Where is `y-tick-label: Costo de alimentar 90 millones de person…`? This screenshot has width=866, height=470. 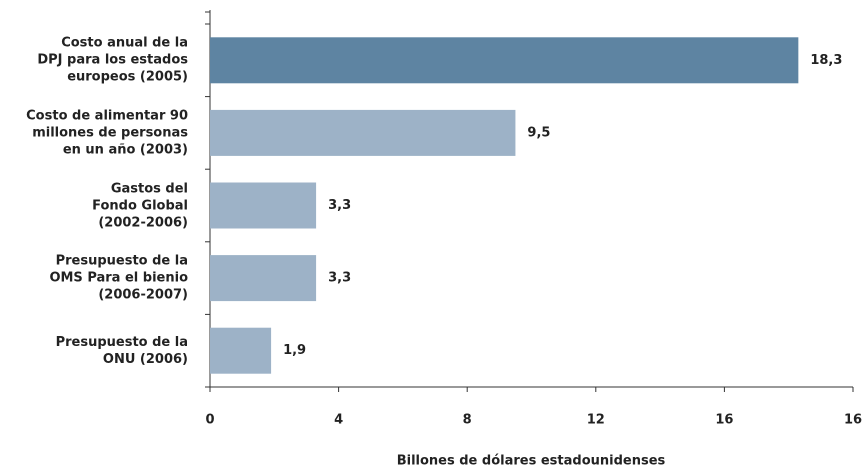 y-tick-label: Costo de alimentar 90 millones de person… is located at coordinates (107, 133).